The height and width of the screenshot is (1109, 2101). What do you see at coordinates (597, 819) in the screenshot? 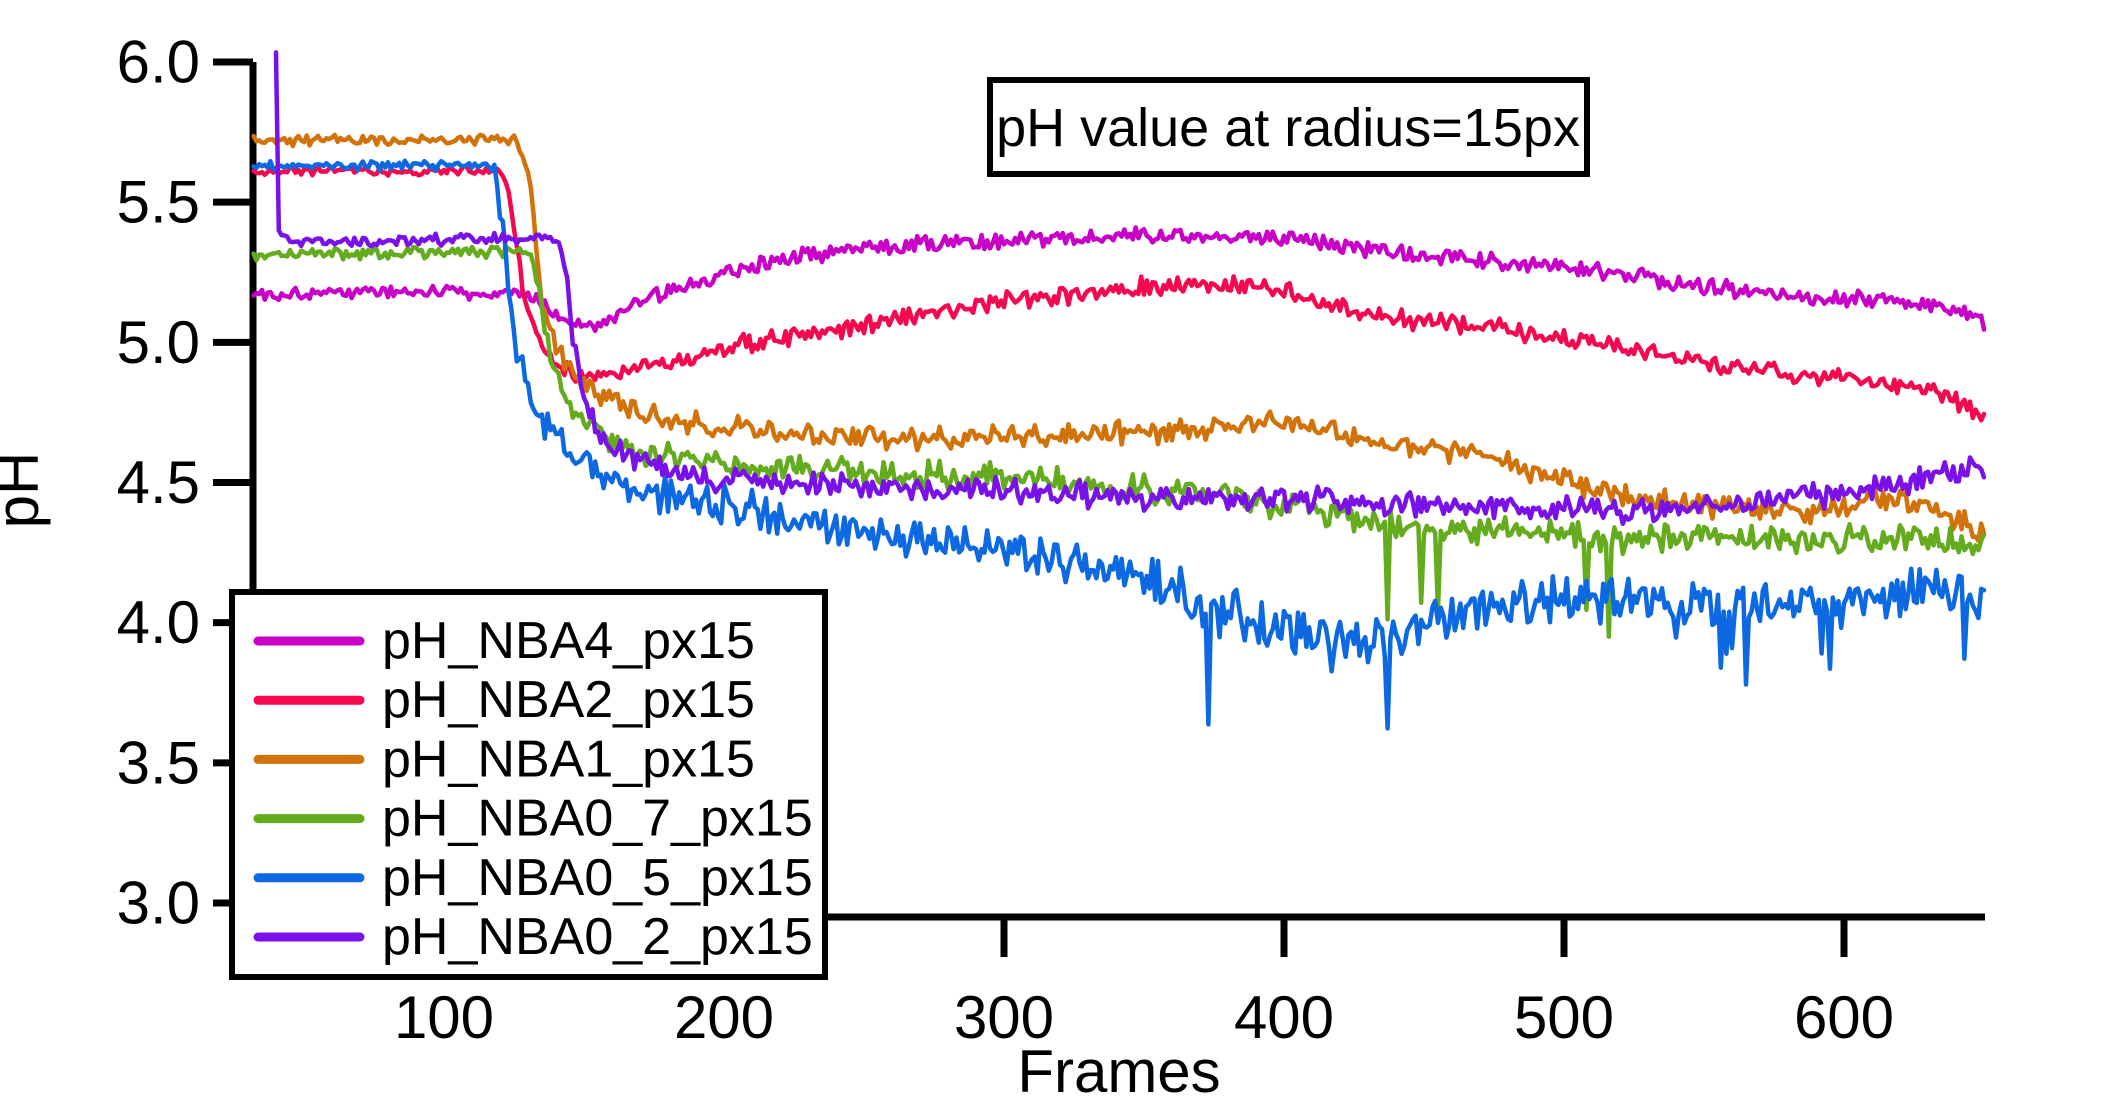
I see `legend-label-pH_NBA0_7_px15: pH_NBA0_7_px15` at bounding box center [597, 819].